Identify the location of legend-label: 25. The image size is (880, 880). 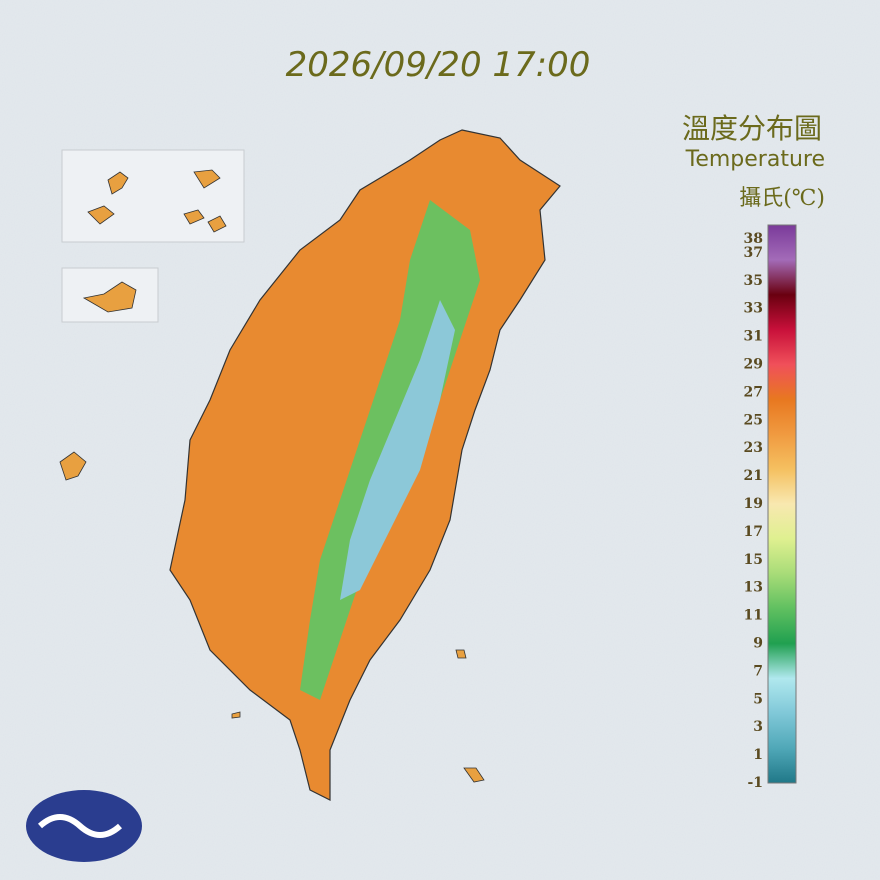
(753, 420).